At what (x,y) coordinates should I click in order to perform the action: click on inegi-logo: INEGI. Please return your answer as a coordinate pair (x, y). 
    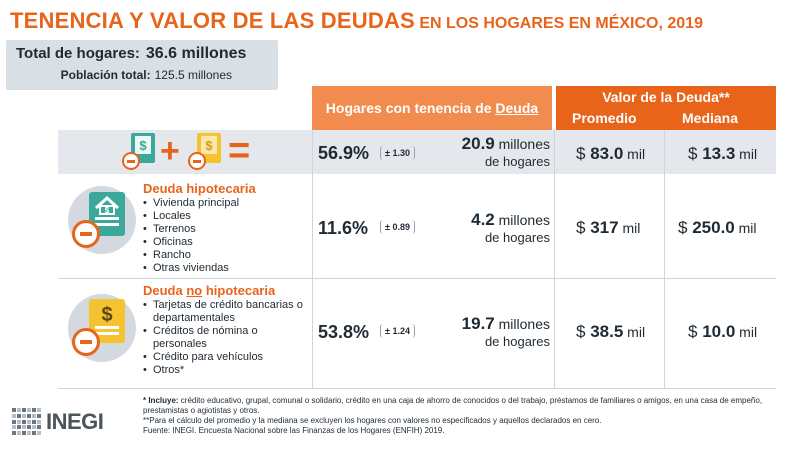
    Looking at the image, I should click on (58, 422).